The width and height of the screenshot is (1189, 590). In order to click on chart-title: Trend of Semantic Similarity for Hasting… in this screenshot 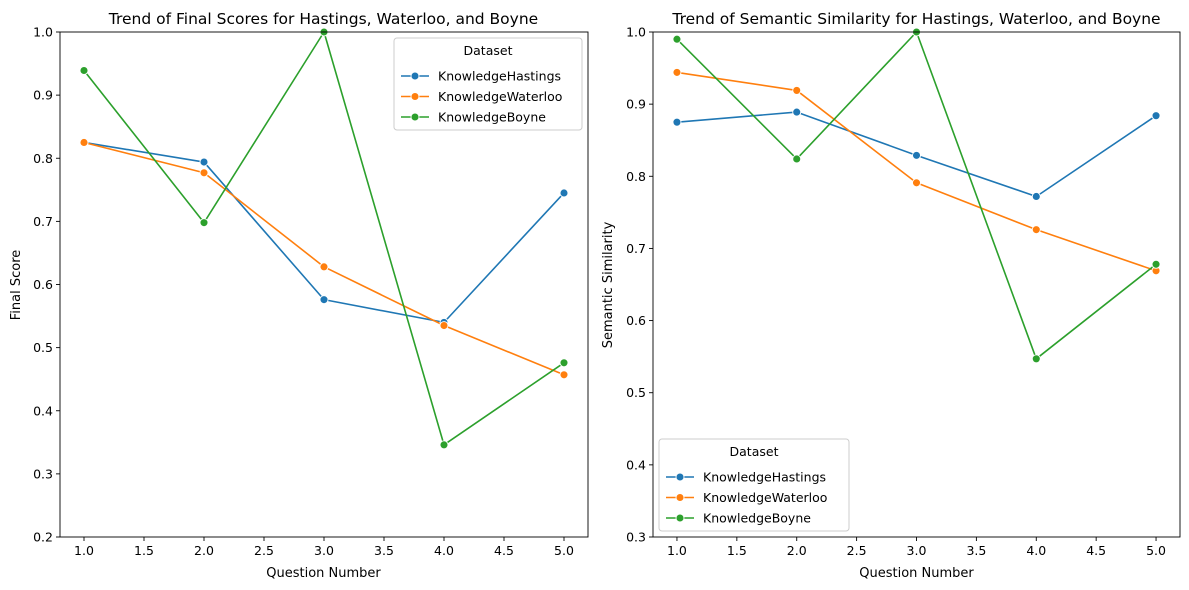, I will do `click(915, 19)`.